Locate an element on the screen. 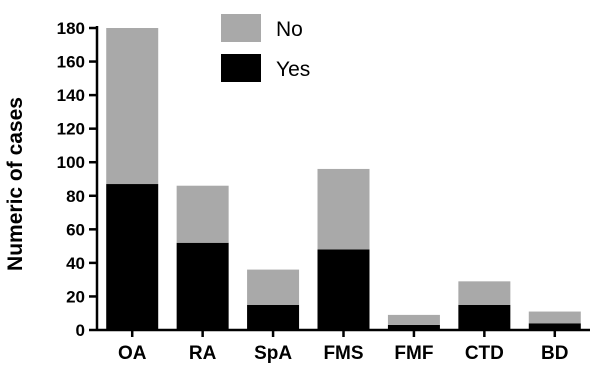 This screenshot has height=365, width=598. y-tick-label: 40 is located at coordinates (75, 263).